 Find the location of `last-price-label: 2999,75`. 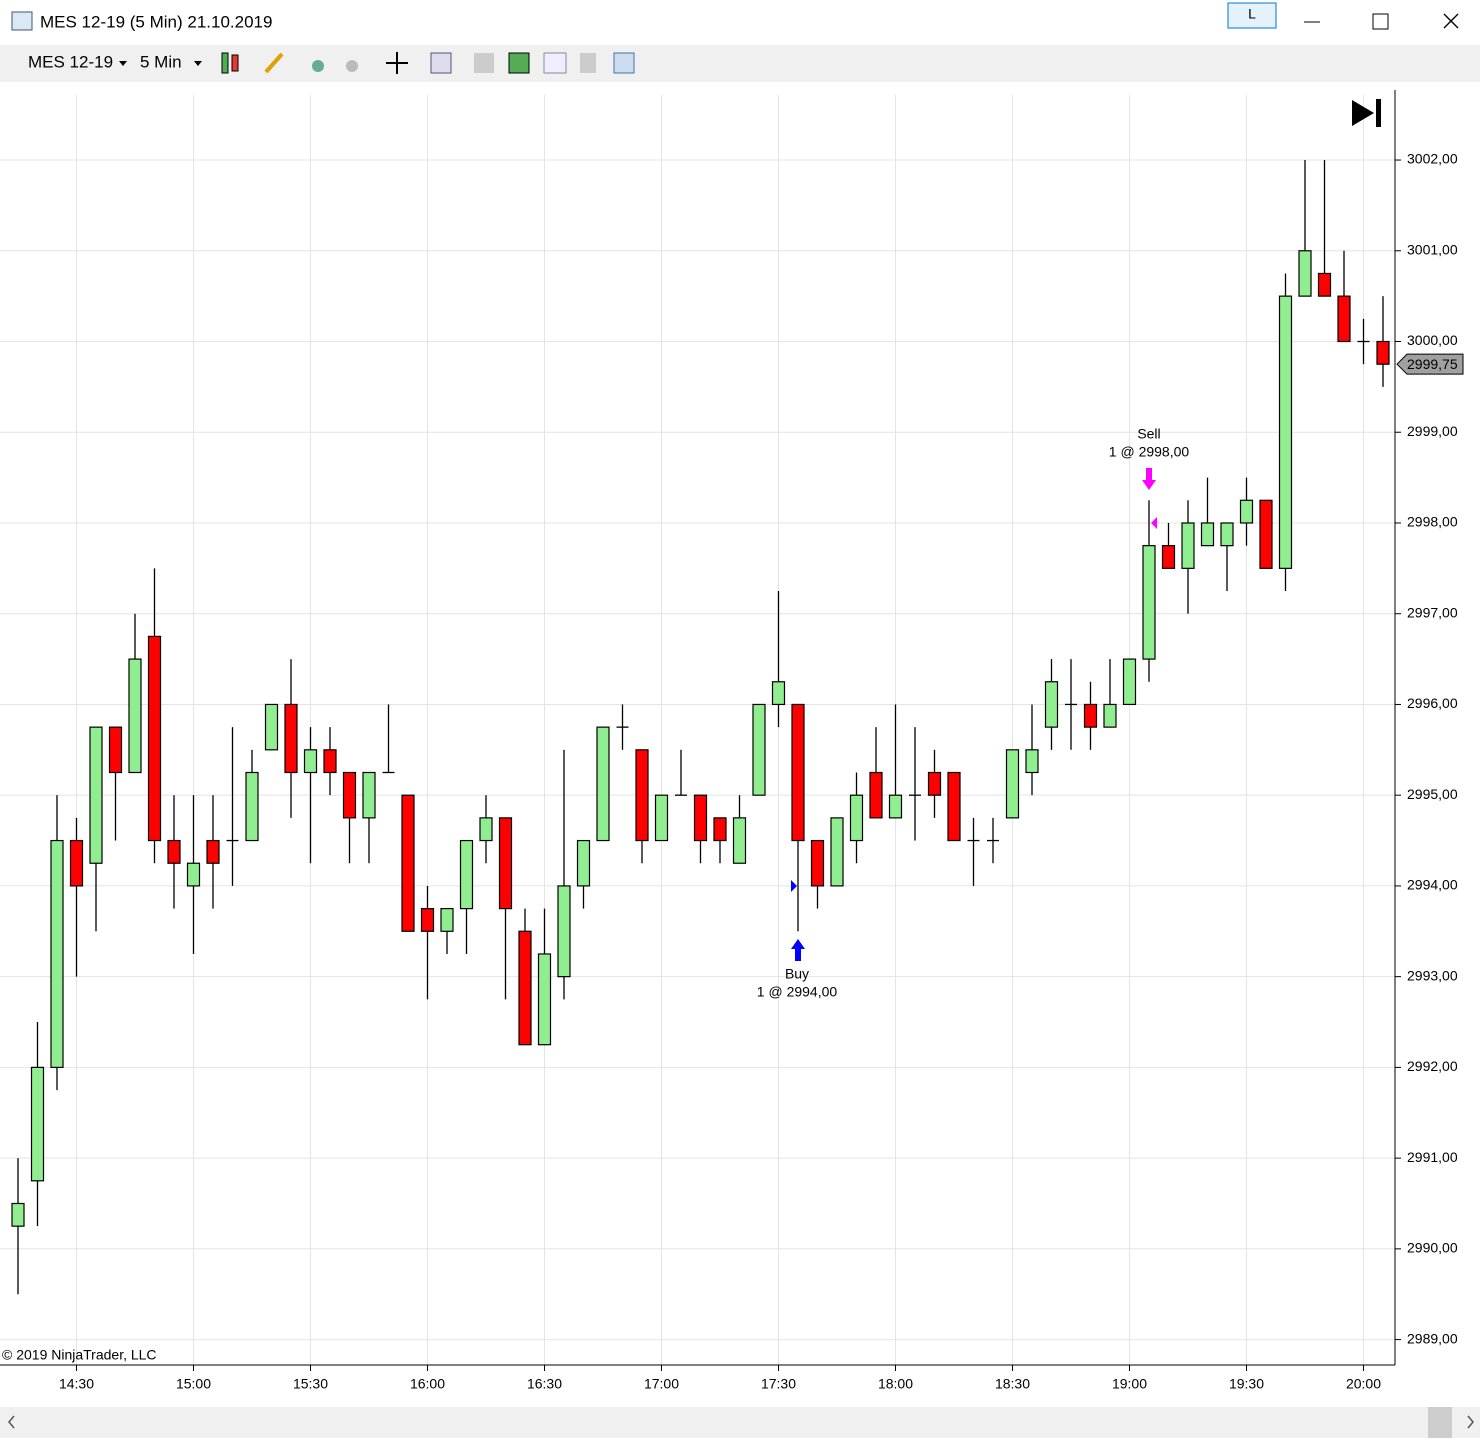

last-price-label: 2999,75 is located at coordinates (1432, 364).